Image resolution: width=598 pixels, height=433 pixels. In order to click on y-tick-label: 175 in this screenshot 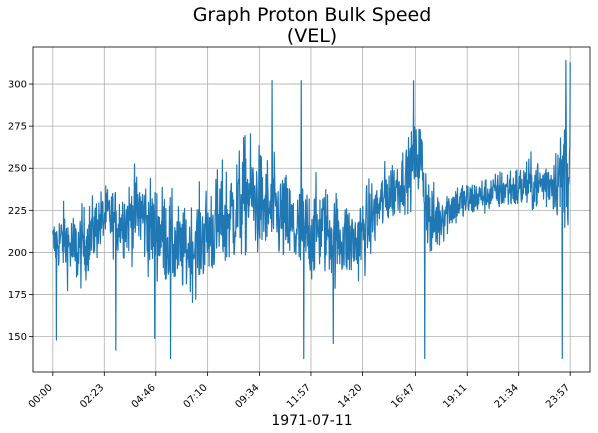, I will do `click(17, 295)`.